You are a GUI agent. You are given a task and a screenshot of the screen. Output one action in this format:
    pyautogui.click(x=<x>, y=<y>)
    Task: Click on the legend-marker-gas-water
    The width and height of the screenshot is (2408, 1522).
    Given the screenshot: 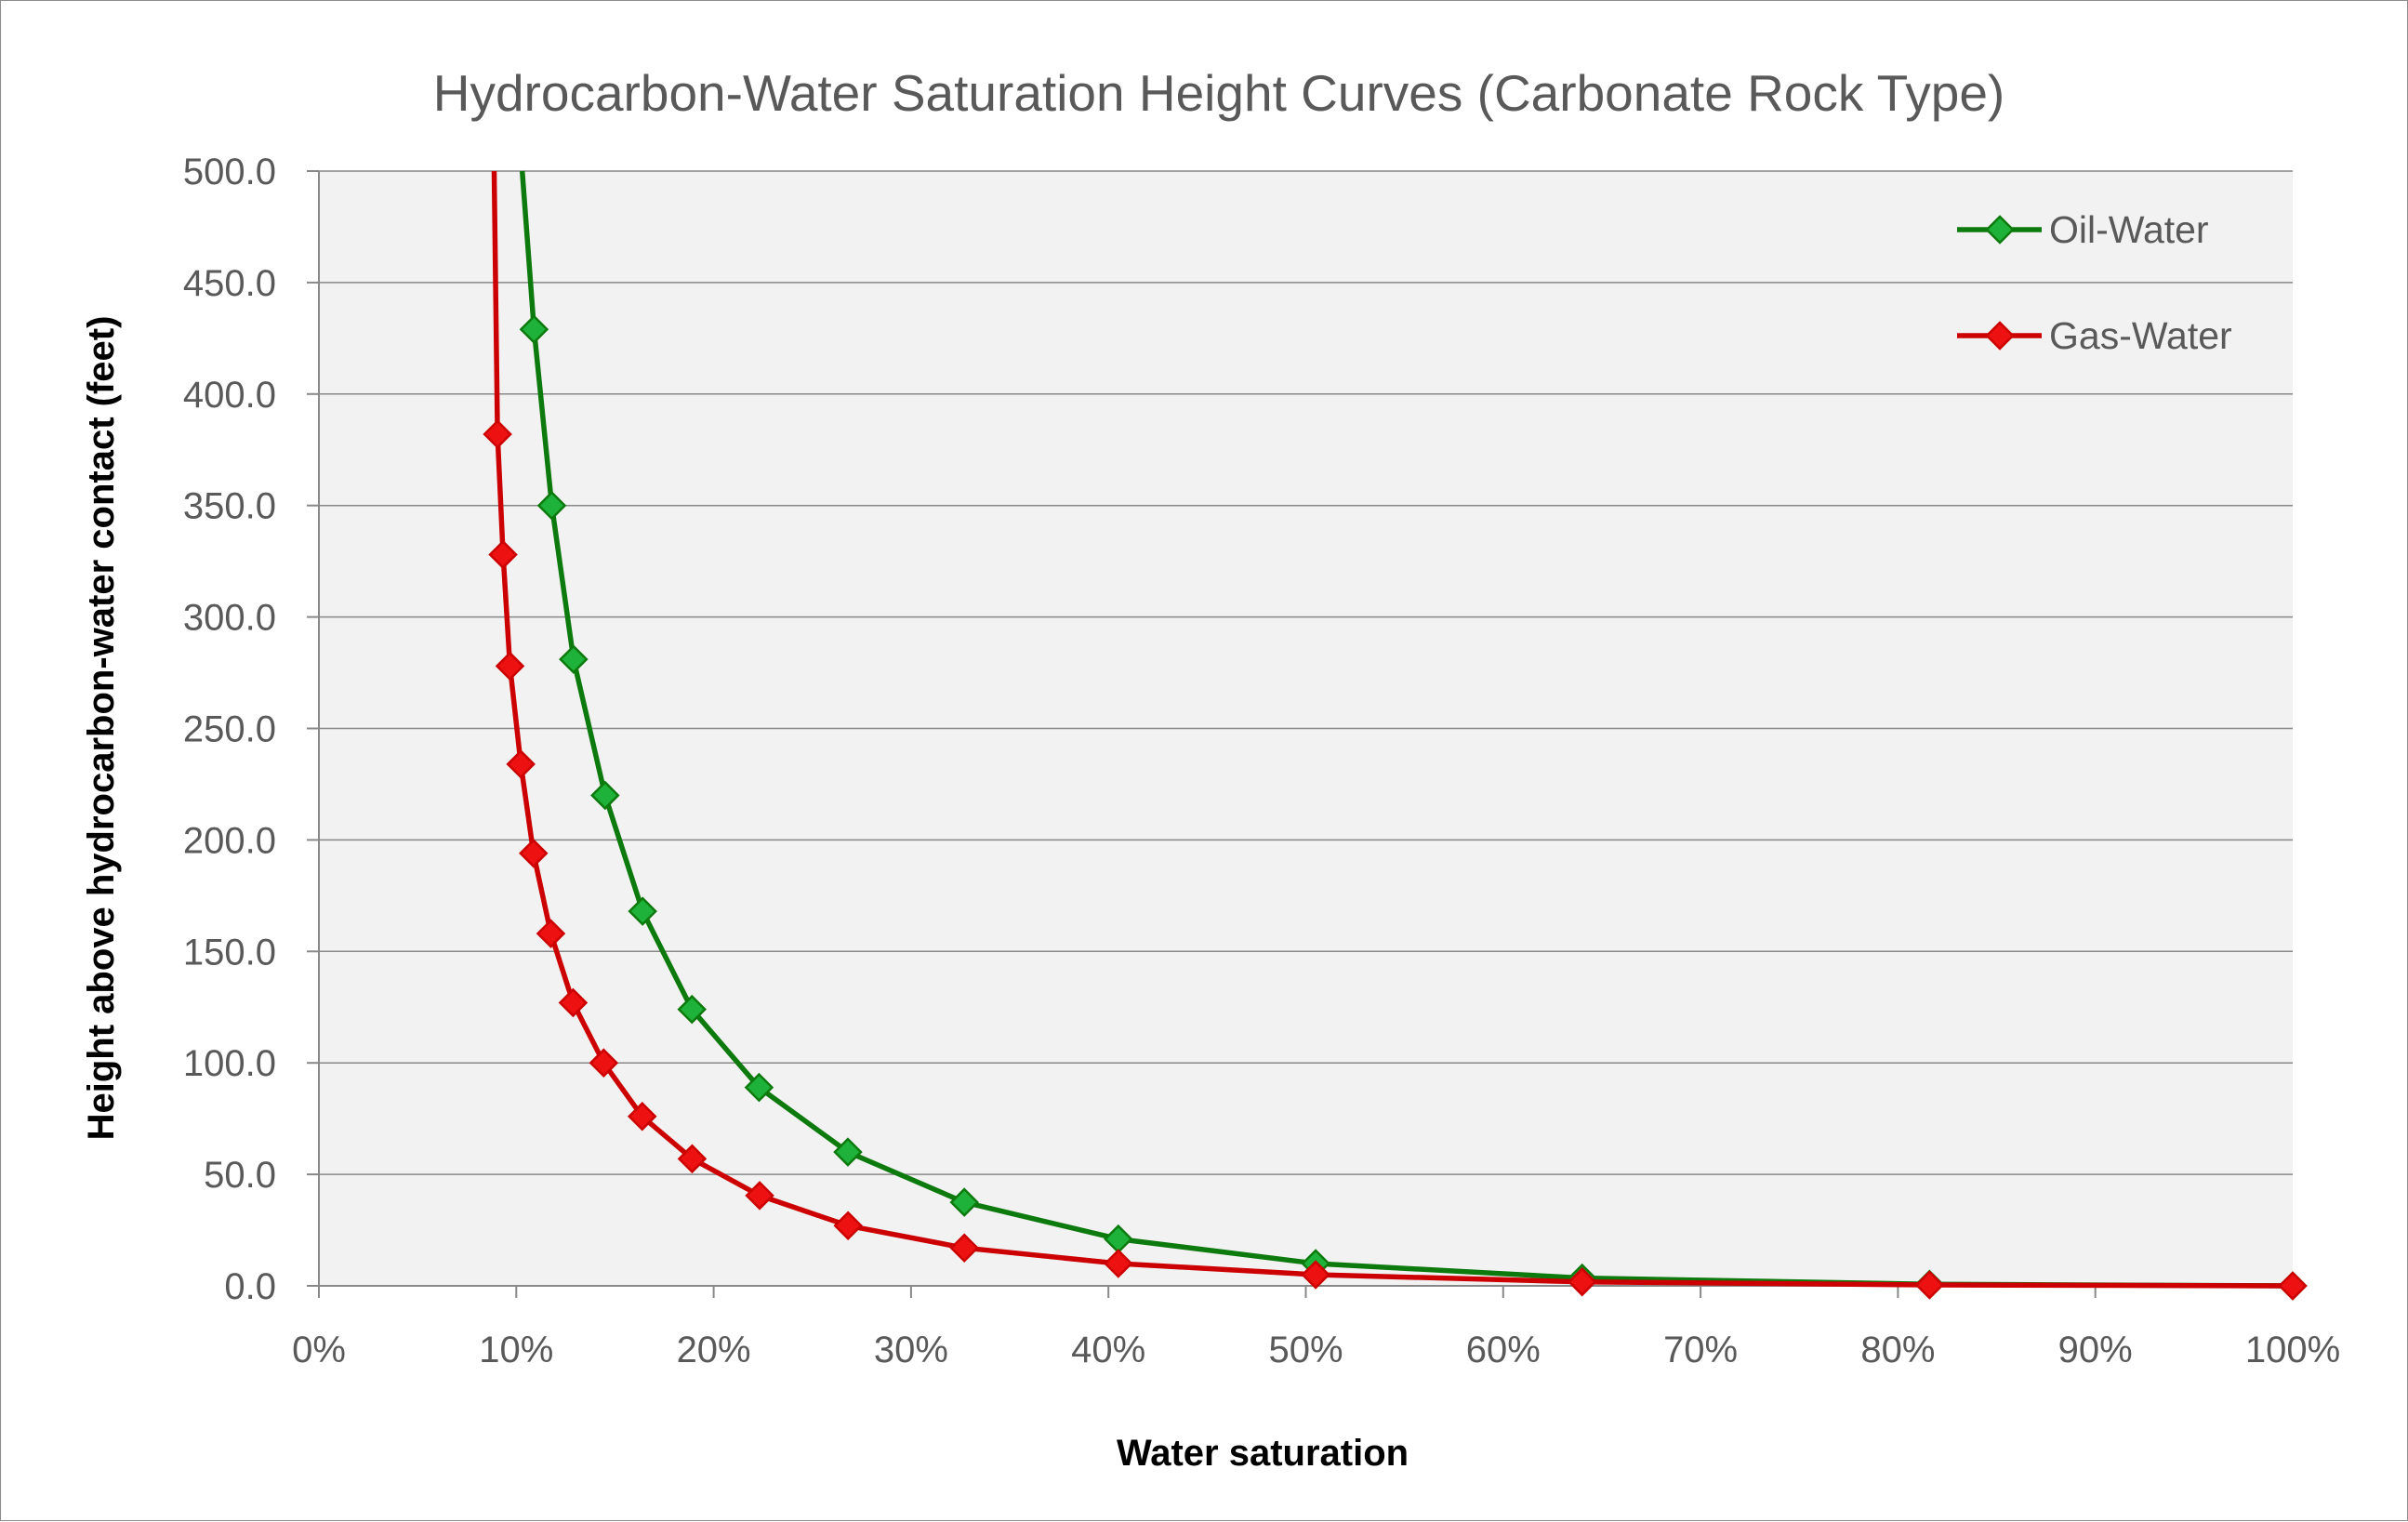 What is the action you would take?
    pyautogui.click(x=2000, y=336)
    